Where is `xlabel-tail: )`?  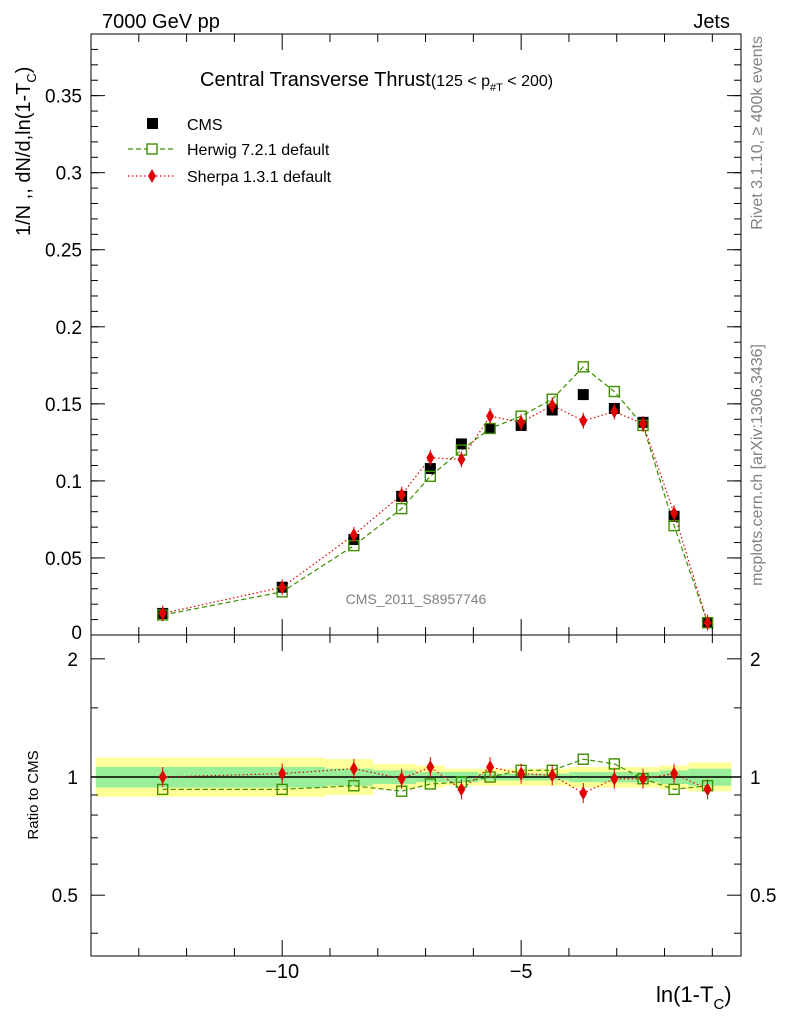 xlabel-tail: ) is located at coordinates (727, 994).